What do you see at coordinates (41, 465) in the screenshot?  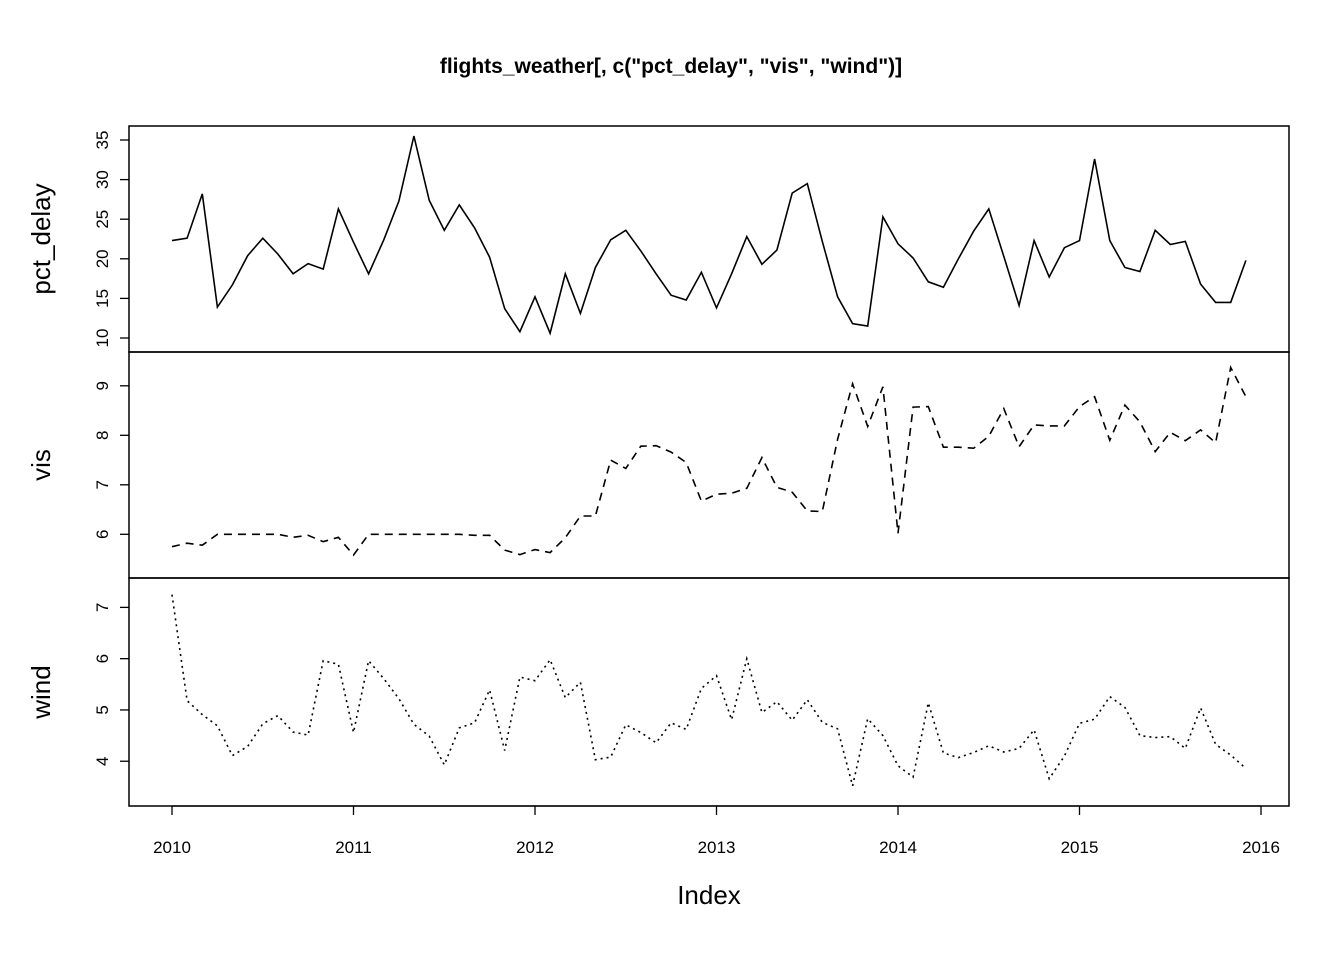 I see `y-axis-label-vis: vis` at bounding box center [41, 465].